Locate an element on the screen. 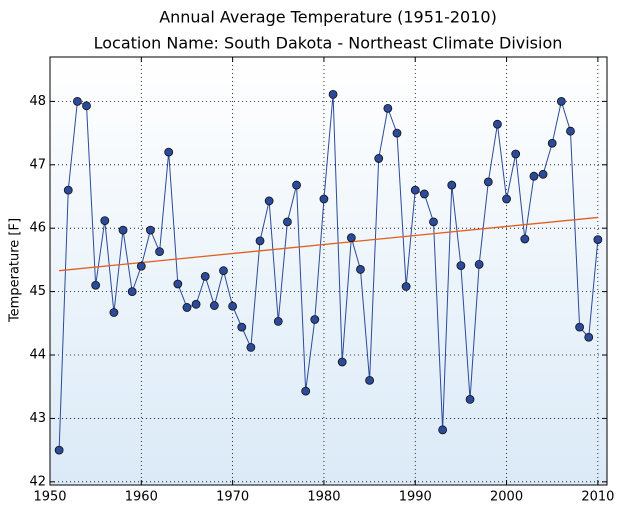 The image size is (618, 512). x-tick-label: 1960 is located at coordinates (141, 497).